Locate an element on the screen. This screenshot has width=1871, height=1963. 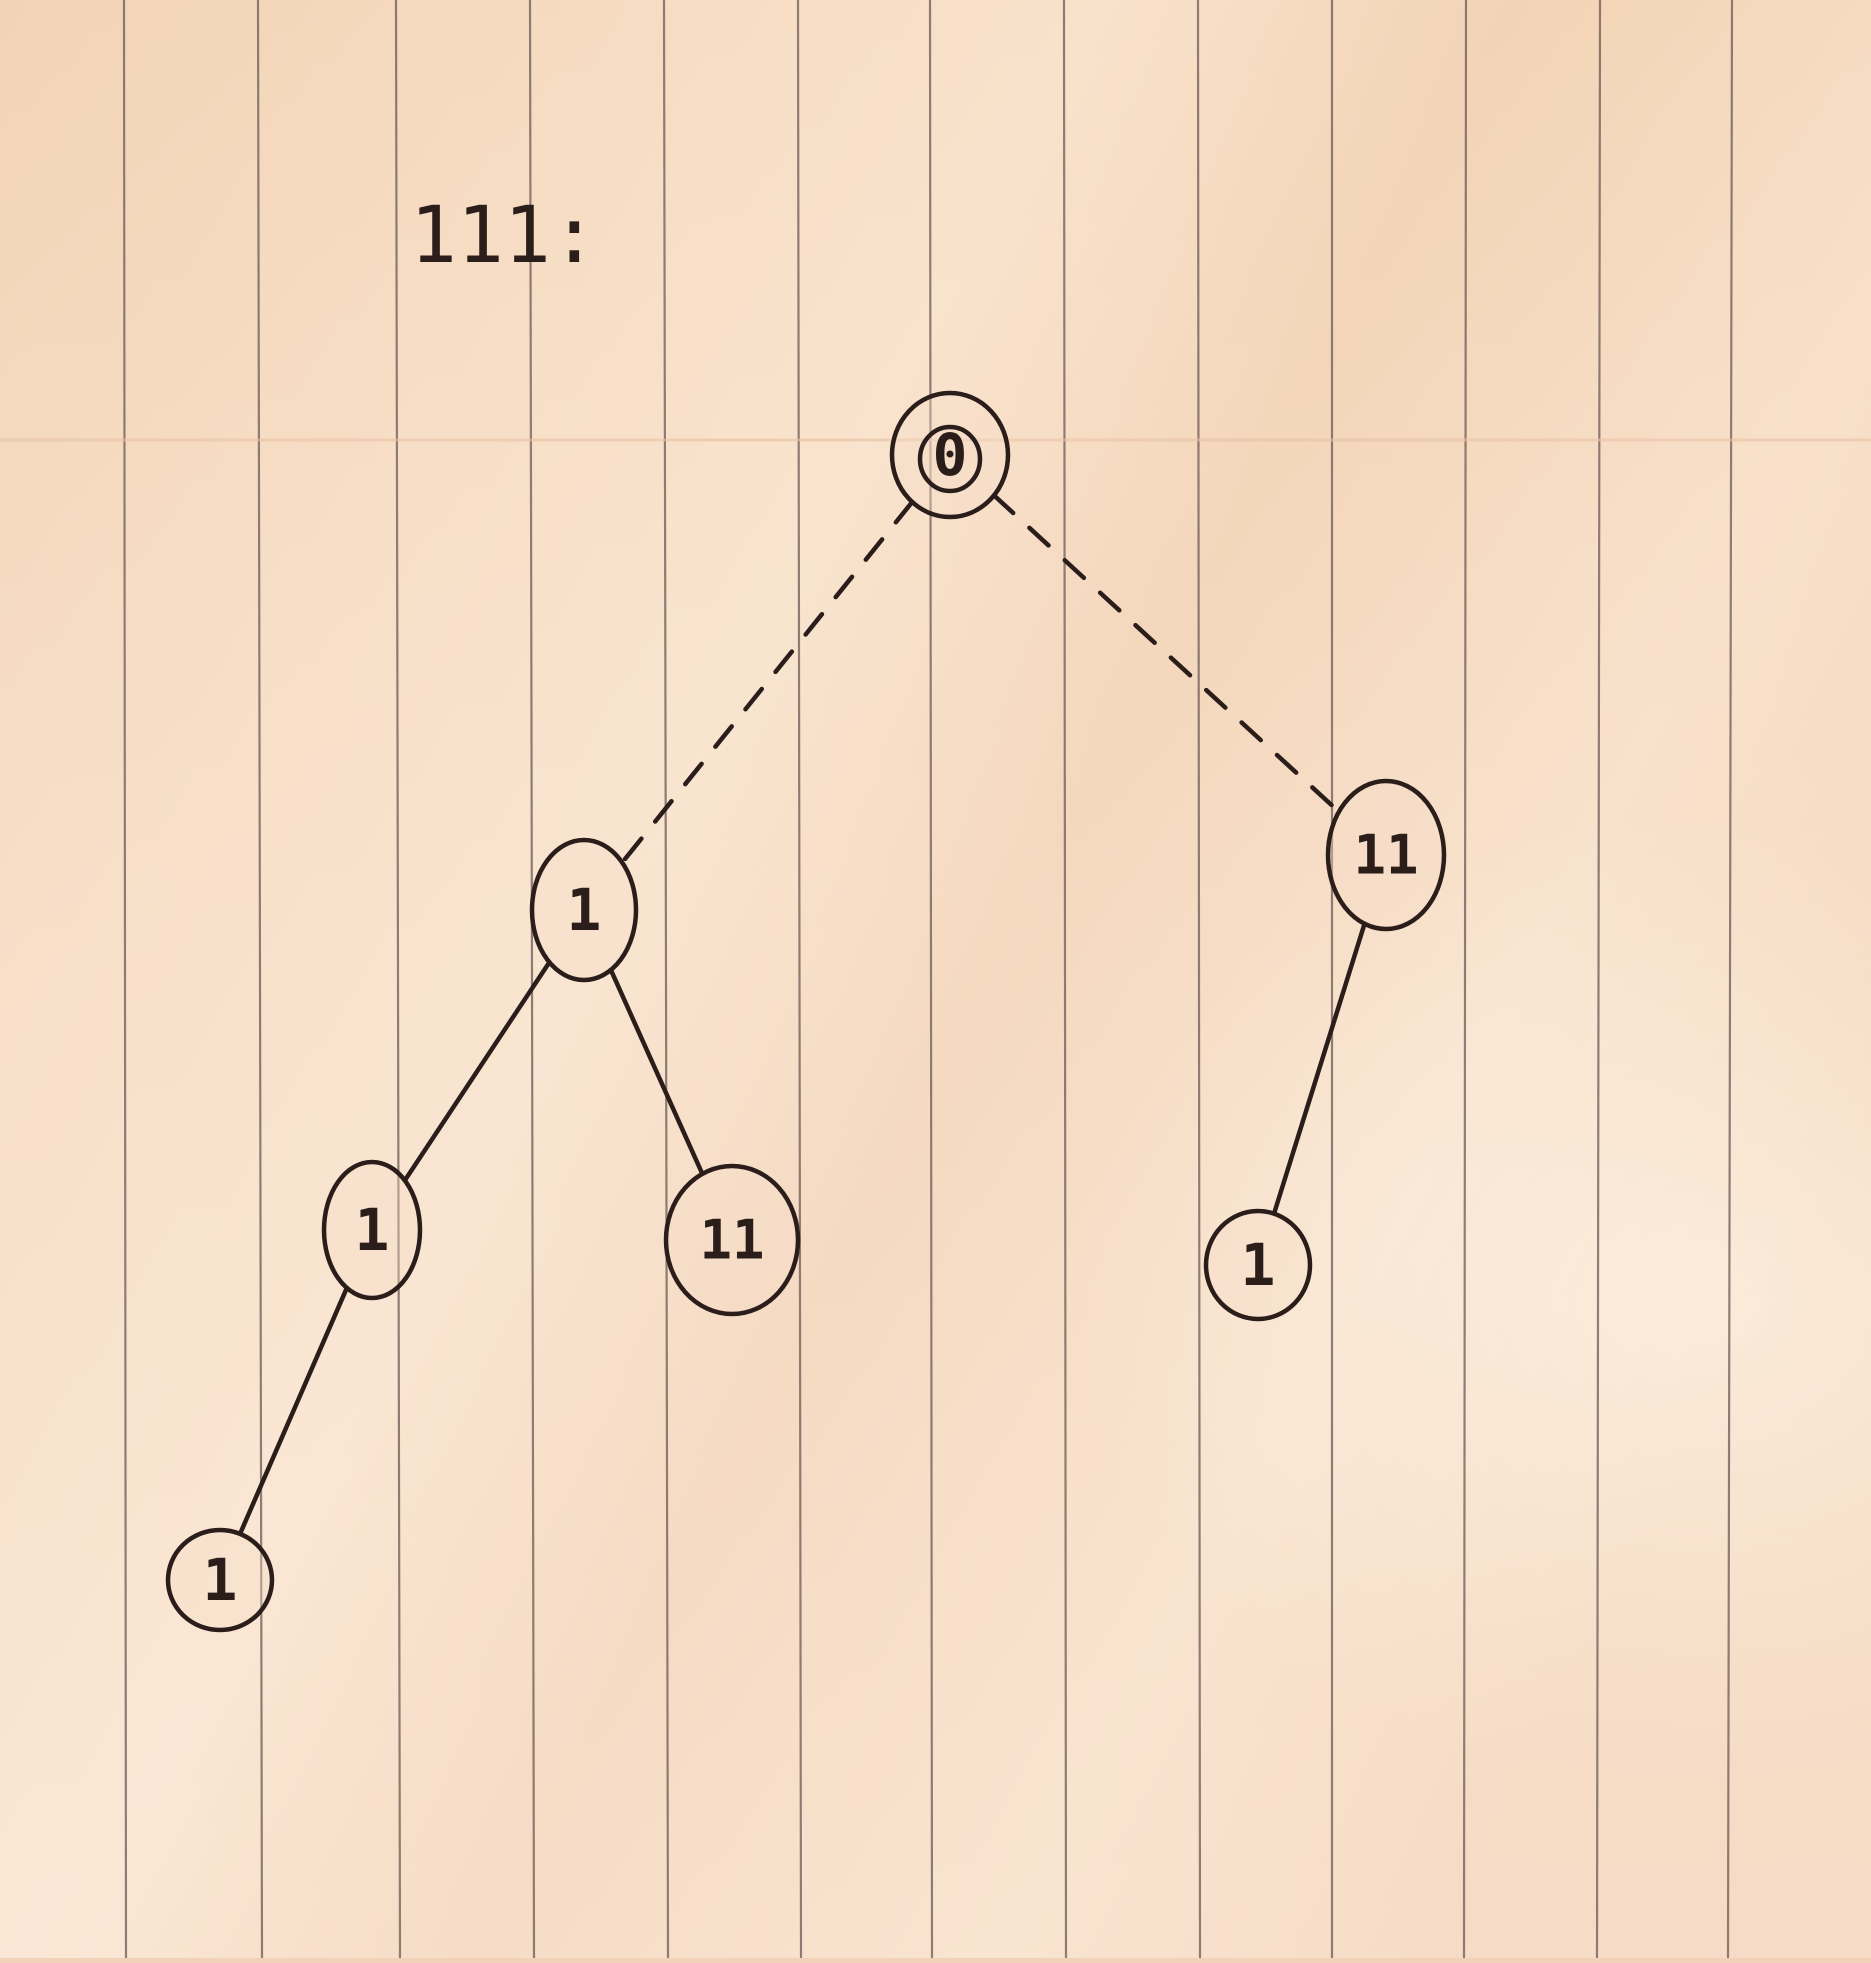
tree-node-left-left-left: 1 is located at coordinates (220, 1580).